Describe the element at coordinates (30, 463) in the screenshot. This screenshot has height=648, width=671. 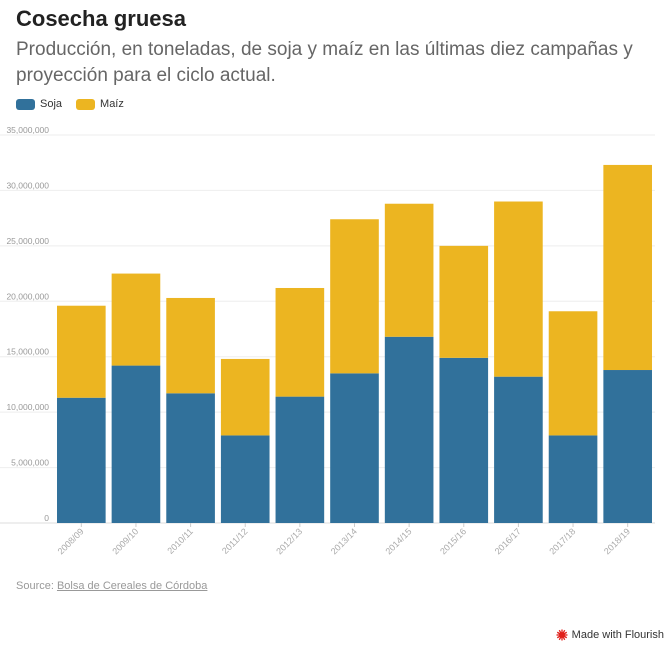
I see `y-tick-label: 5,000,000` at that location.